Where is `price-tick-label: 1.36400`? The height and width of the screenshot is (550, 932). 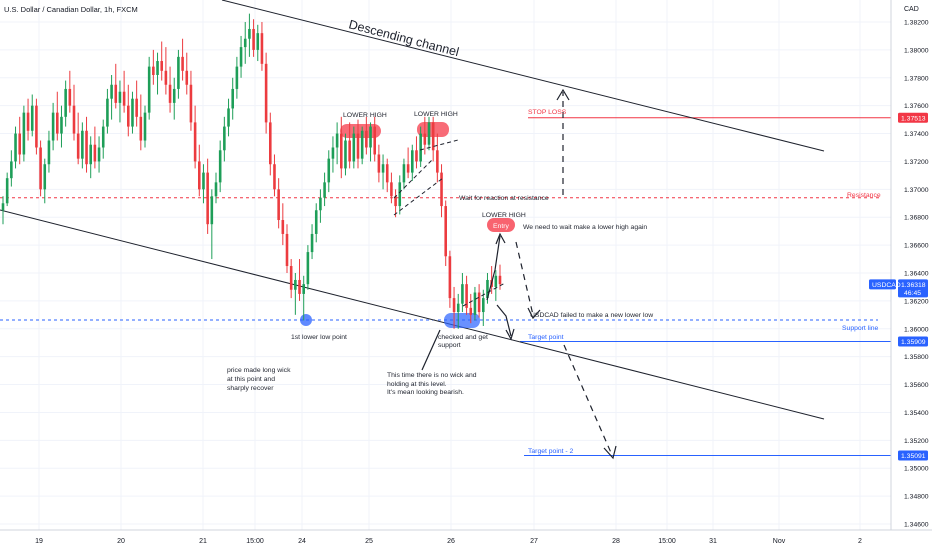
price-tick-label: 1.36400 is located at coordinates (916, 273).